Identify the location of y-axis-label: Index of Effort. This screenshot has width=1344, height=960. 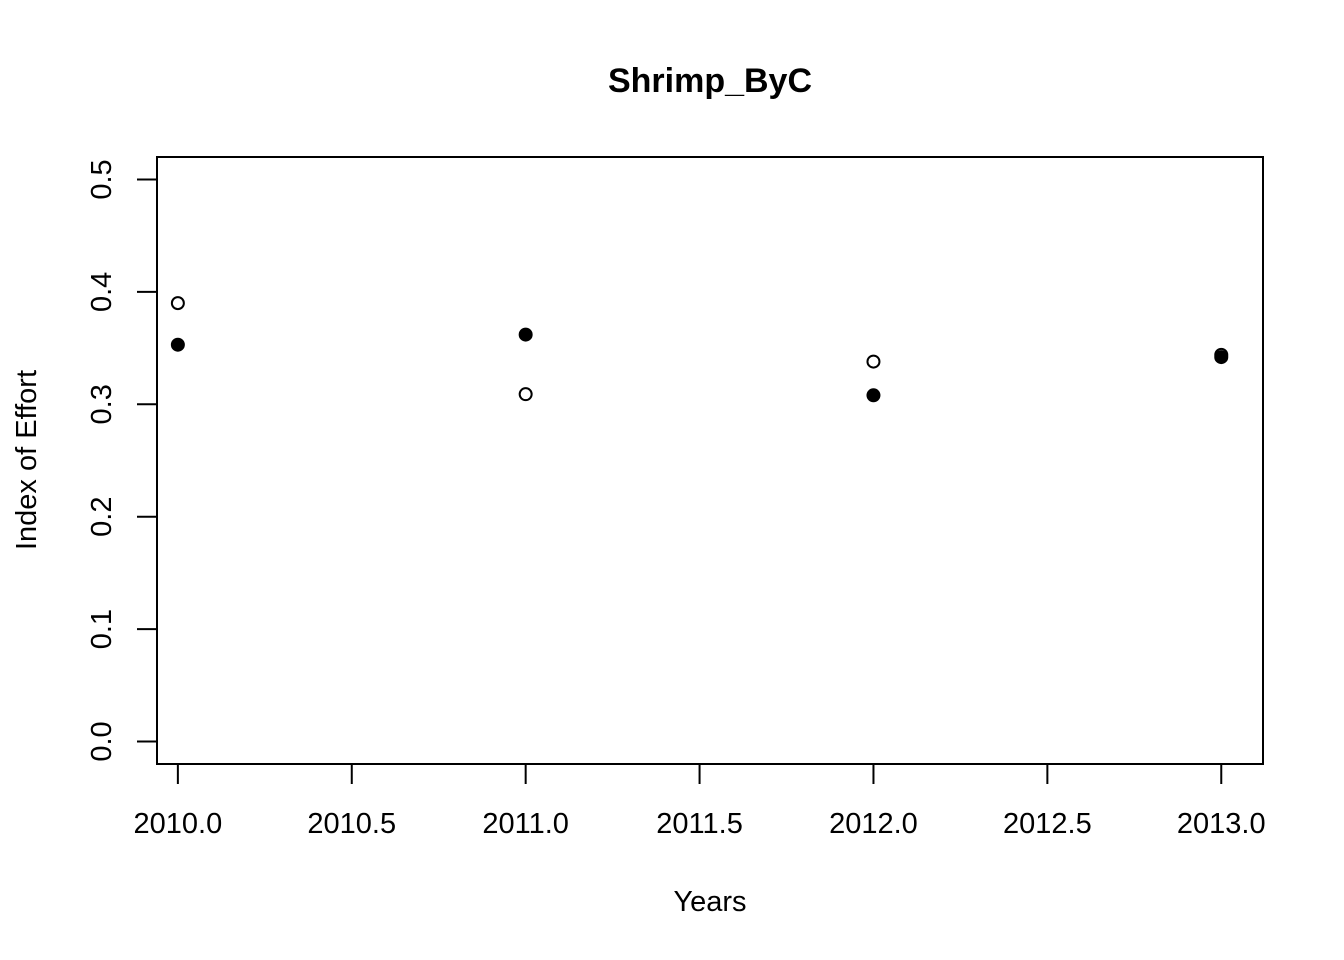
(27, 460).